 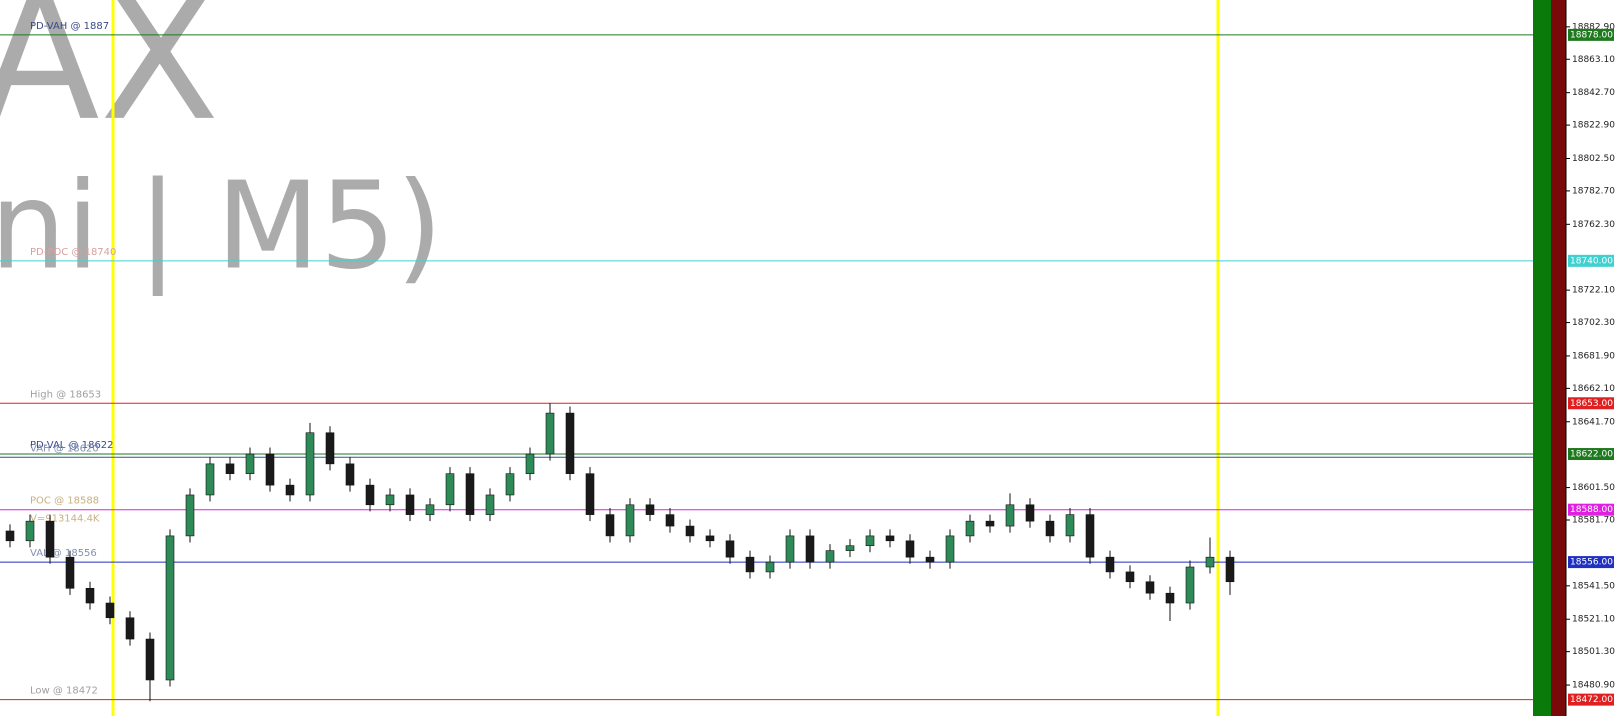 What do you see at coordinates (1593, 488) in the screenshot?
I see `y-tick-label: 18601.50` at bounding box center [1593, 488].